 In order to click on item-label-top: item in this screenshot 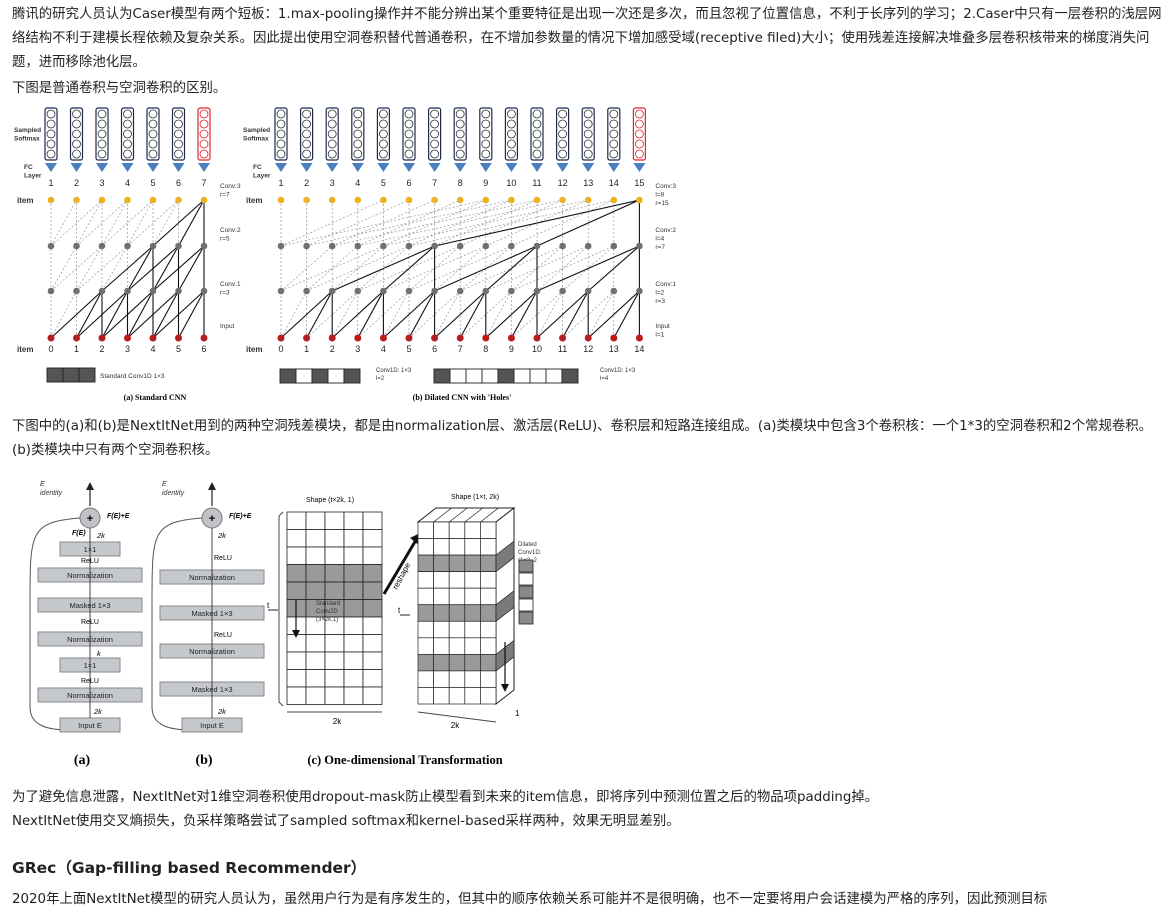, I will do `click(254, 200)`.